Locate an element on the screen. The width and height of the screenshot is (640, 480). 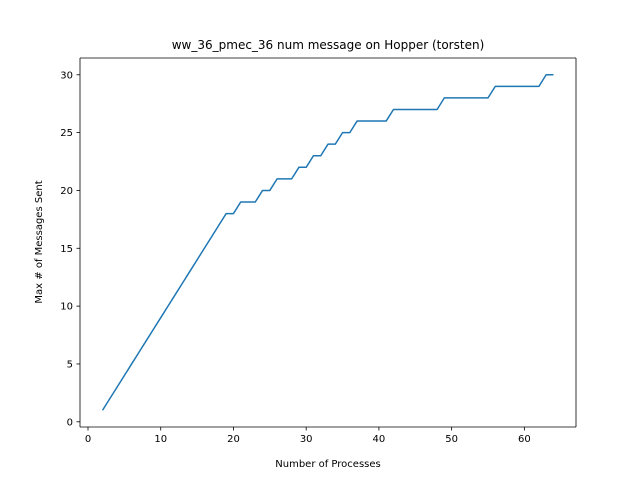
x-tick-label: 60 is located at coordinates (524, 439).